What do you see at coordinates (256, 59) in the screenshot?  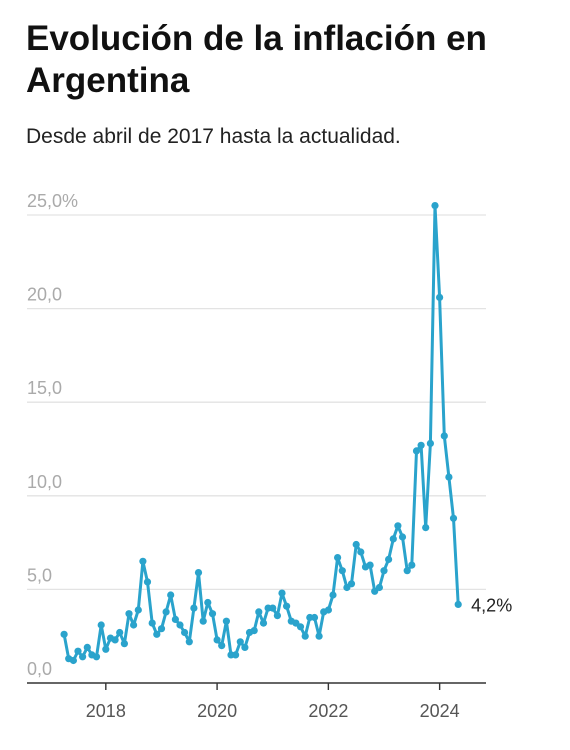 I see `chart-title: Evolución de la inflación en Argentina` at bounding box center [256, 59].